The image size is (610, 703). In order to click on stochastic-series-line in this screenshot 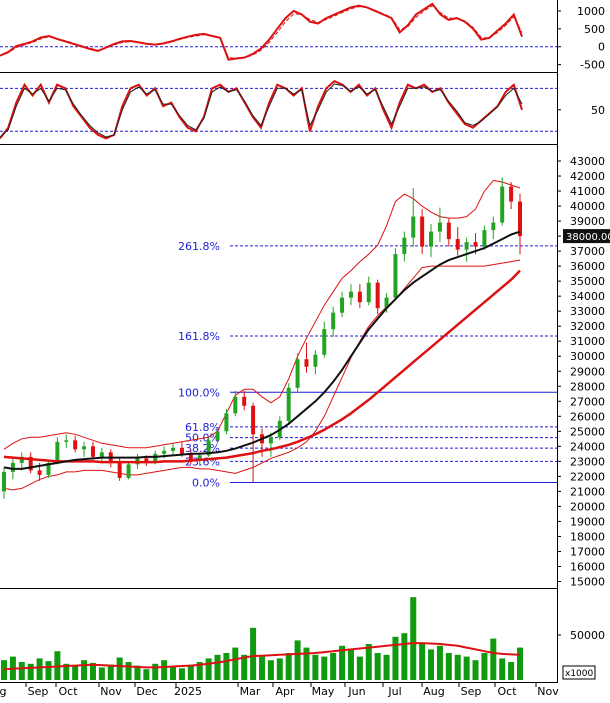, I will do `click(261, 110)`.